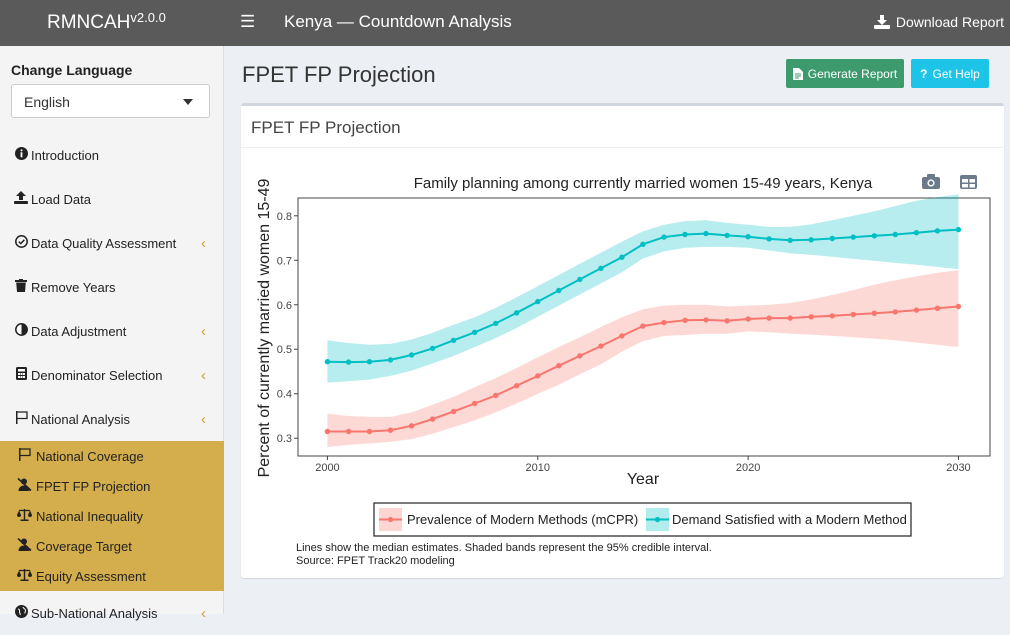 This screenshot has width=1010, height=635. What do you see at coordinates (80, 419) in the screenshot?
I see `sidebar-item-label: National Analysis` at bounding box center [80, 419].